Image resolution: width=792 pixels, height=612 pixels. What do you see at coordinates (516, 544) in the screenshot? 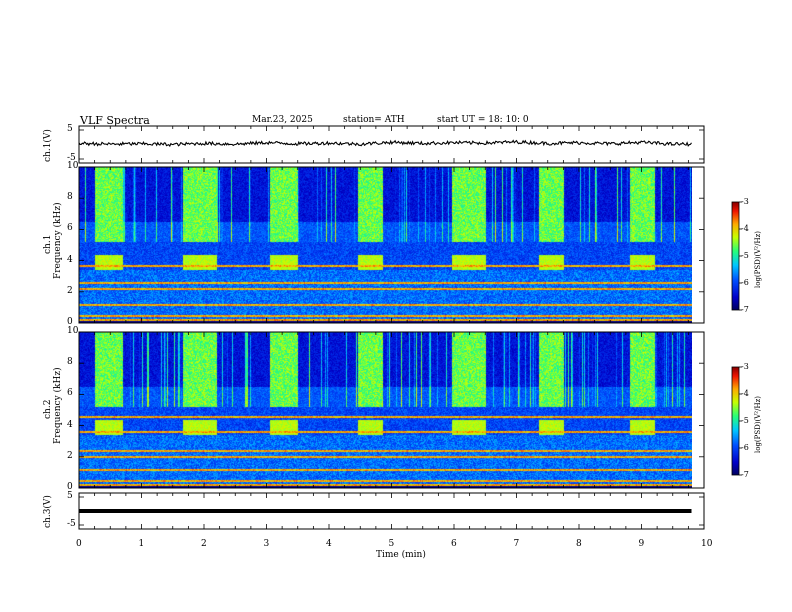
I see `x-tick-label: 7` at bounding box center [516, 544].